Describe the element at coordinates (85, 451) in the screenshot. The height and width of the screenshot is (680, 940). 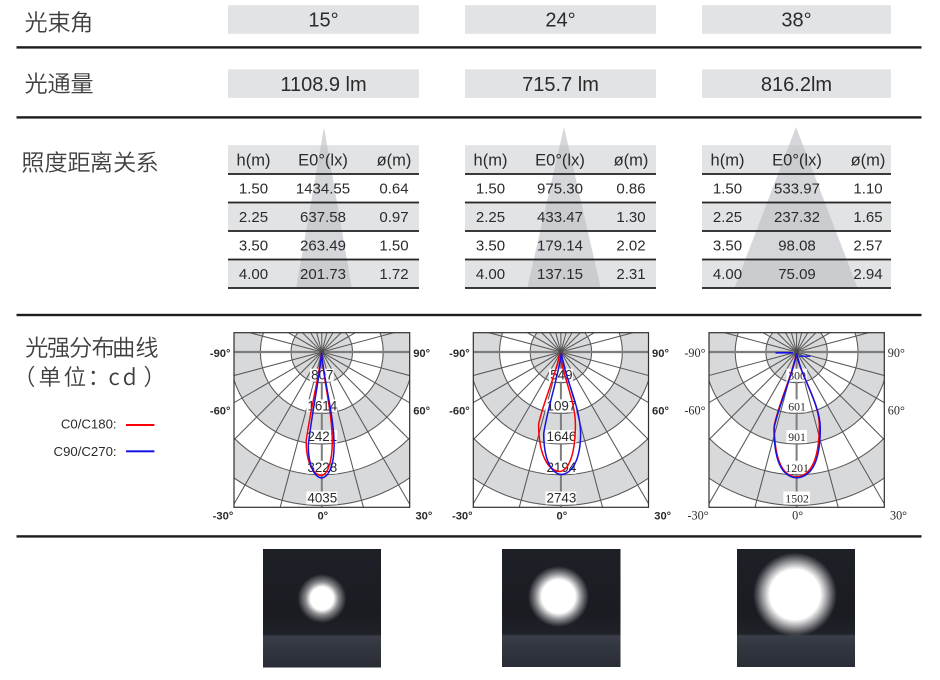
I see `svg-text: C90/C270:` at that location.